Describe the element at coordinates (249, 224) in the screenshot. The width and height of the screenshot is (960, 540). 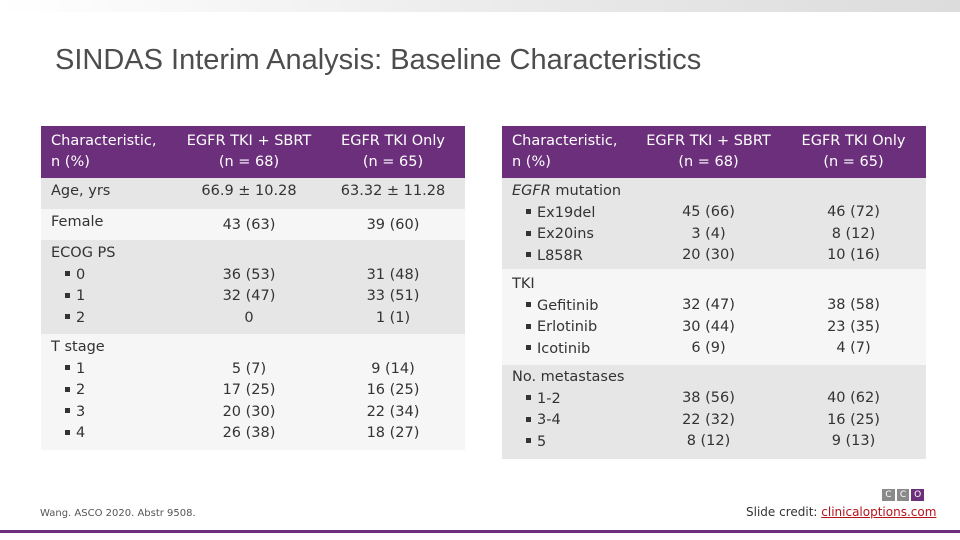
I see `cell-value: 43 (63)` at that location.